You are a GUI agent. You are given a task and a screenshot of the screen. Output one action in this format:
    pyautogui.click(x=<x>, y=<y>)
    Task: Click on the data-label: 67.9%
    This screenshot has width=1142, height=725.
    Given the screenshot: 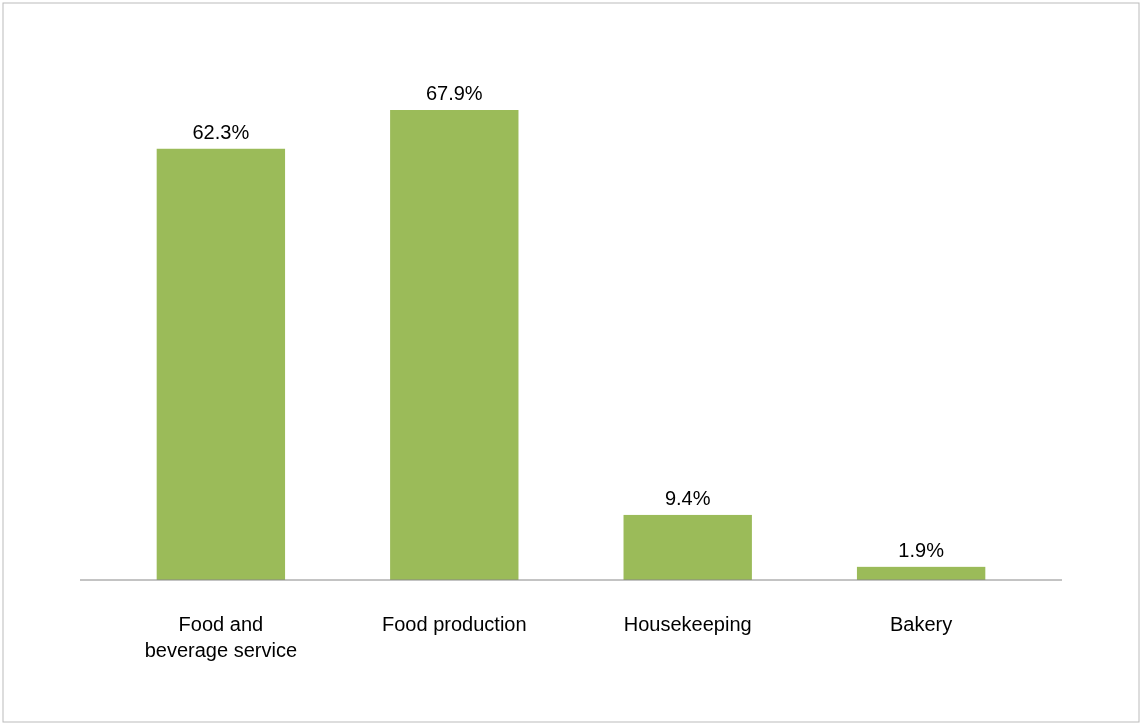 What is the action you would take?
    pyautogui.click(x=454, y=93)
    